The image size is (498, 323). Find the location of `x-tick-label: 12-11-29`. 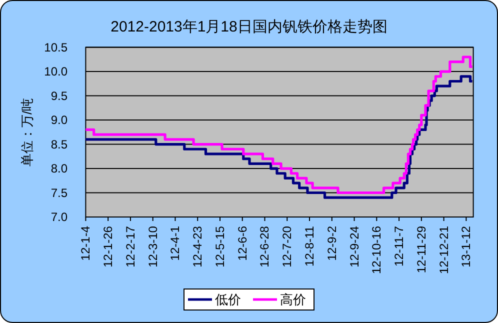

x-tick-label: 12-11-29 is located at coordinates (421, 250).